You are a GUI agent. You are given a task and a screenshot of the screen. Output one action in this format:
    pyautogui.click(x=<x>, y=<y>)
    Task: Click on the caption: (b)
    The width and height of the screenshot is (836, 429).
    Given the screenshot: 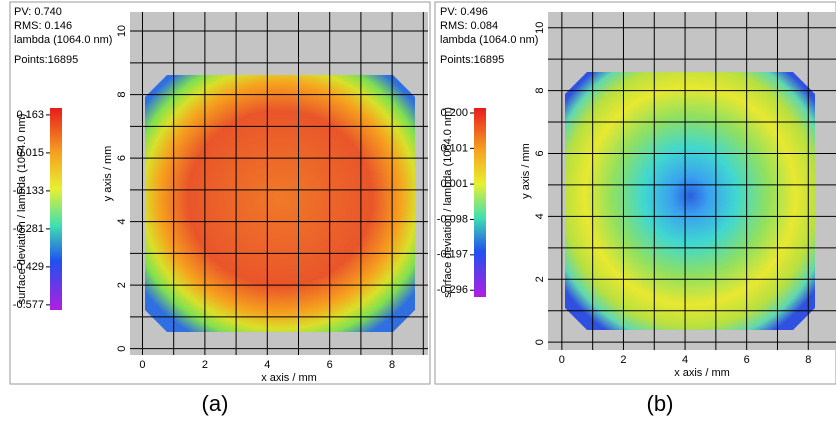 What is the action you would take?
    pyautogui.click(x=660, y=403)
    